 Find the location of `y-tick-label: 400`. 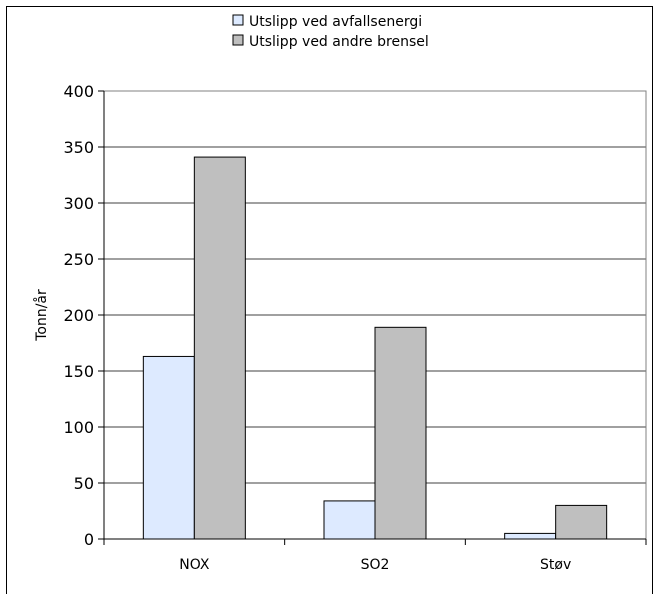

y-tick-label: 400 is located at coordinates (78, 91).